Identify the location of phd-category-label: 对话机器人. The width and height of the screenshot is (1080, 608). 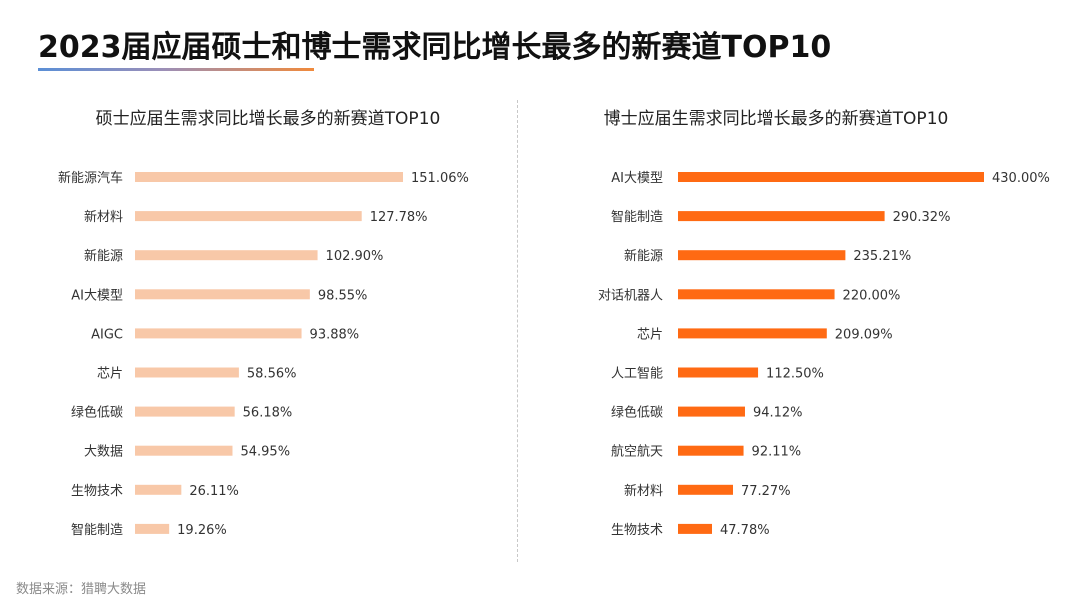
(630, 295).